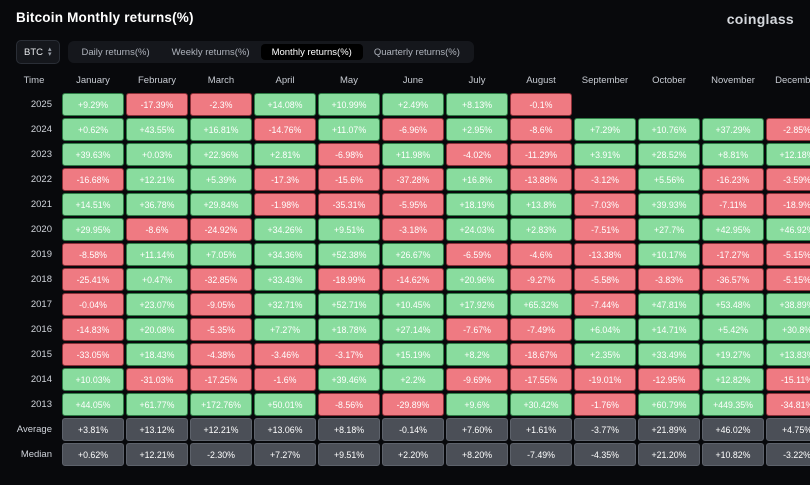 This screenshot has height=485, width=810. I want to click on cell-return: +29.95%, so click(93, 229).